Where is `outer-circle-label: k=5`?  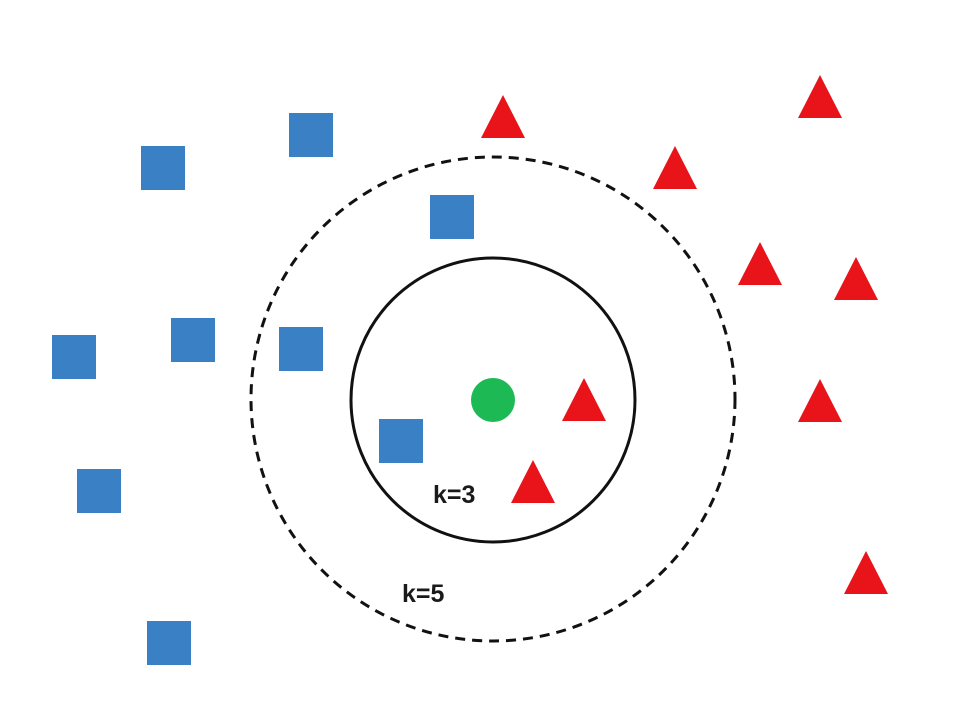 outer-circle-label: k=5 is located at coordinates (423, 594).